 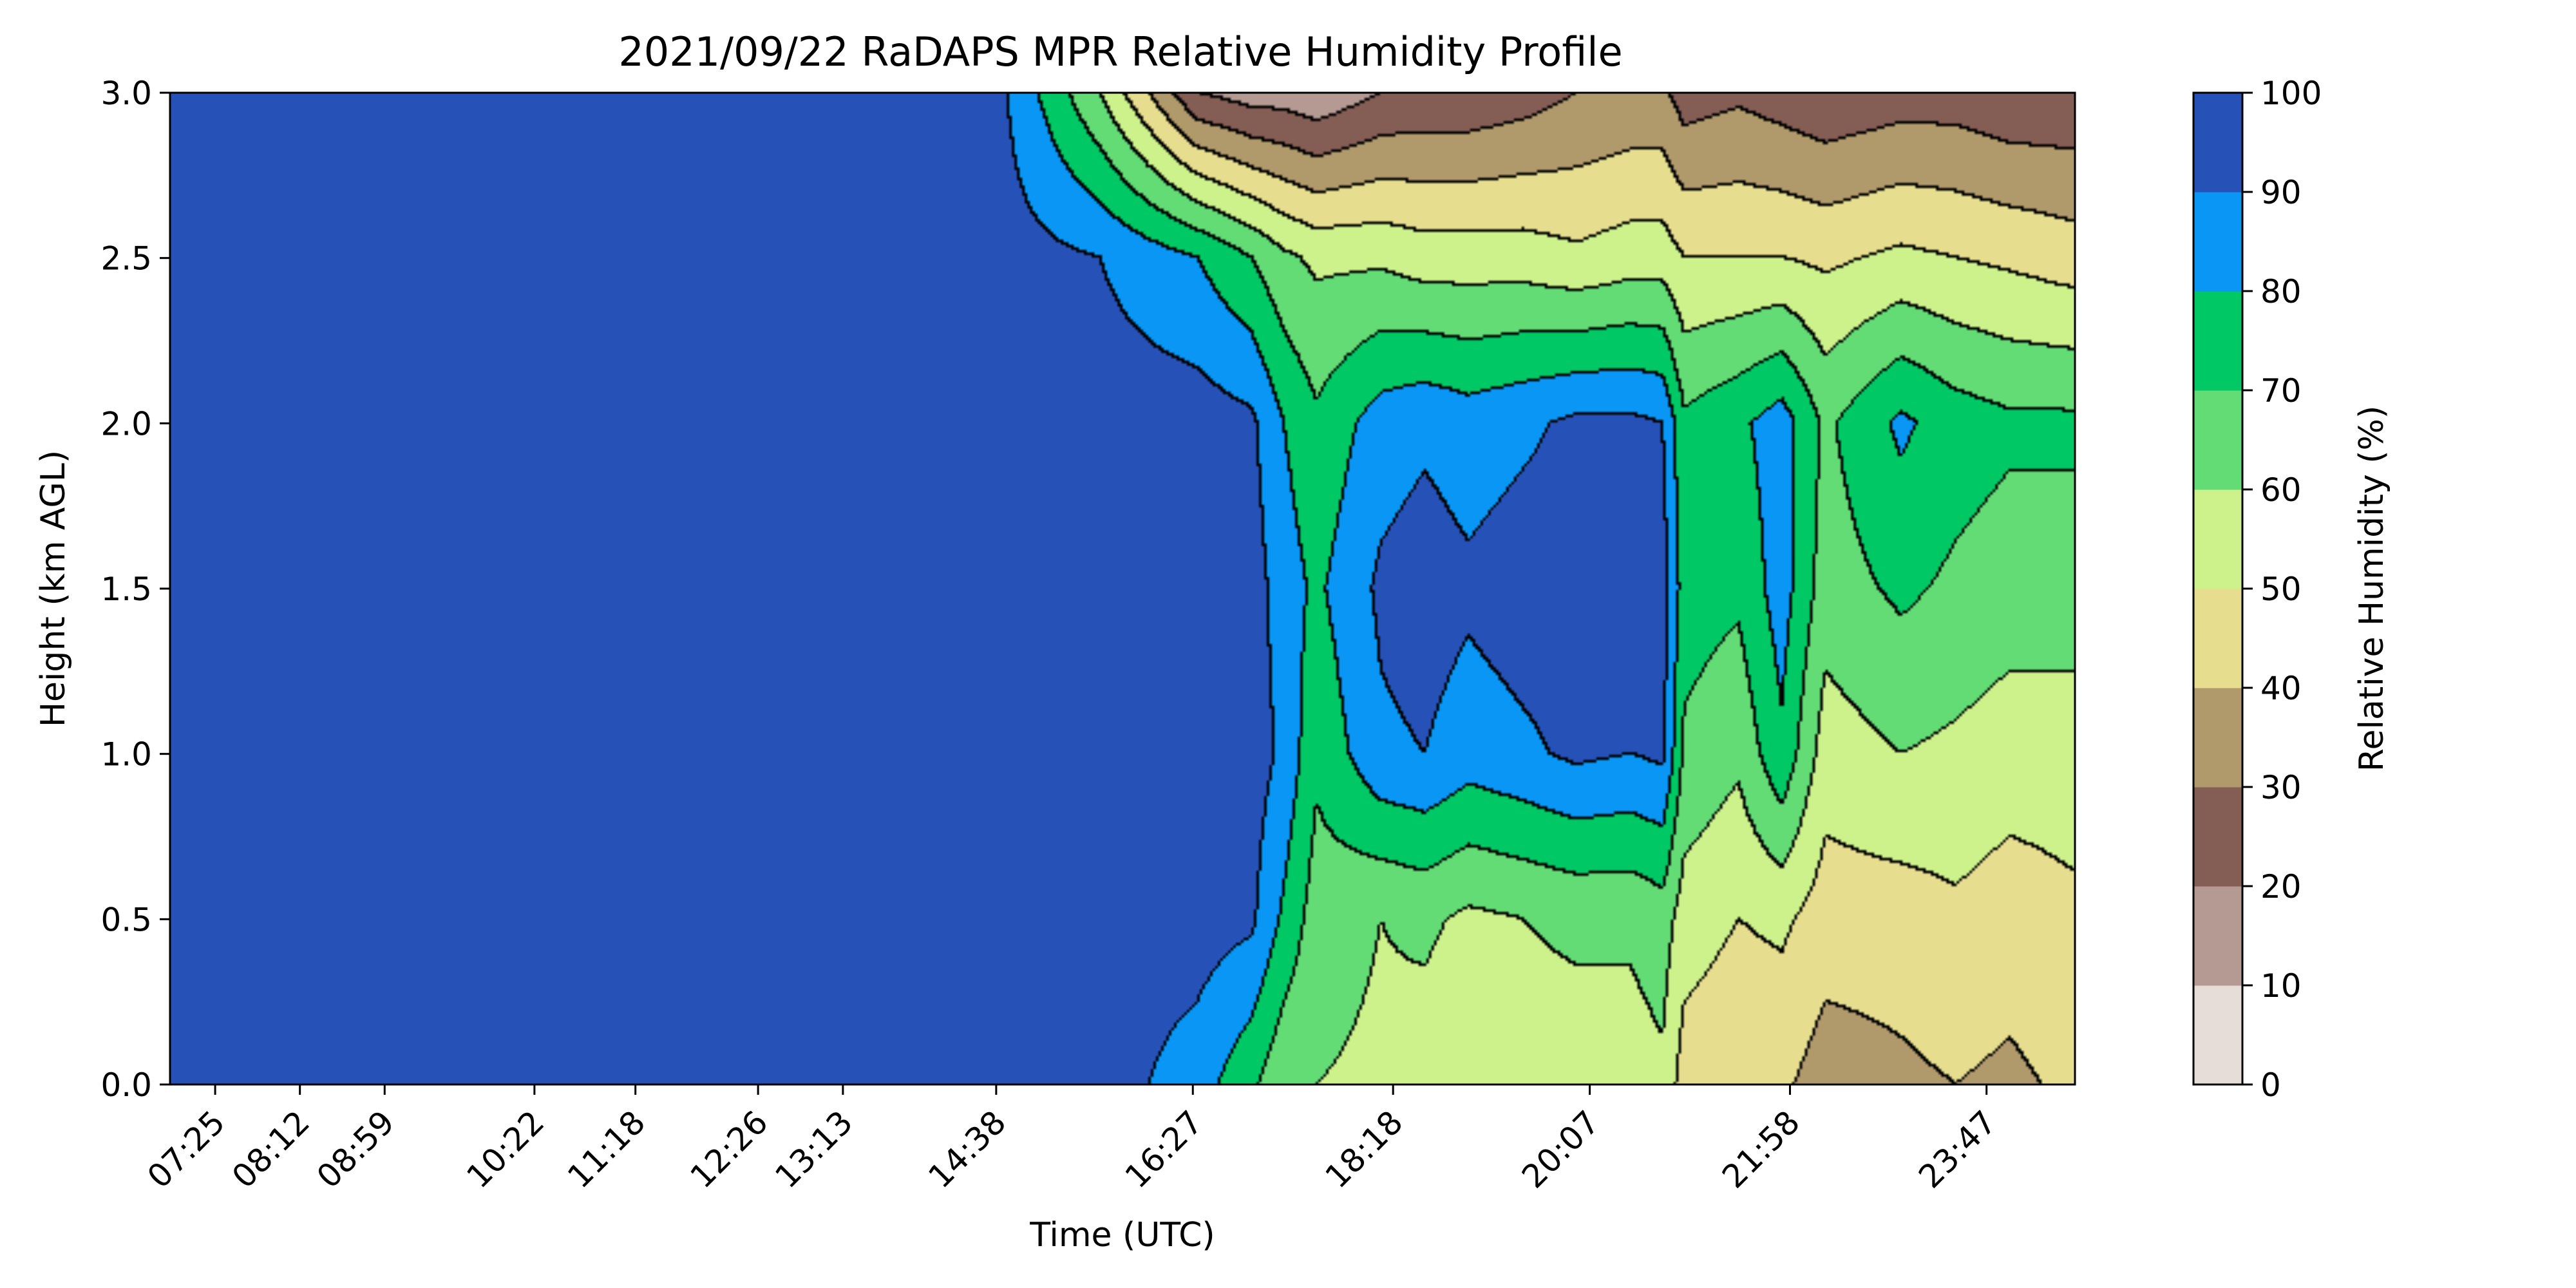 I want to click on colorbar-tick-label: 70, so click(x=2281, y=391).